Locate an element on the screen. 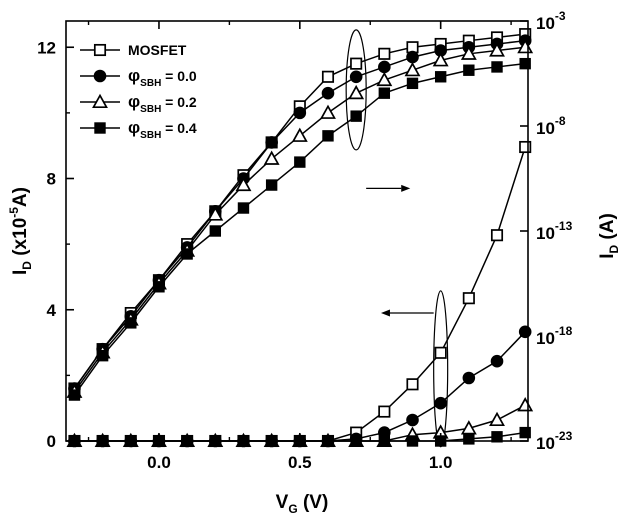 This screenshot has width=627, height=521. legend-item: φSBH = 0.4 is located at coordinates (138, 129).